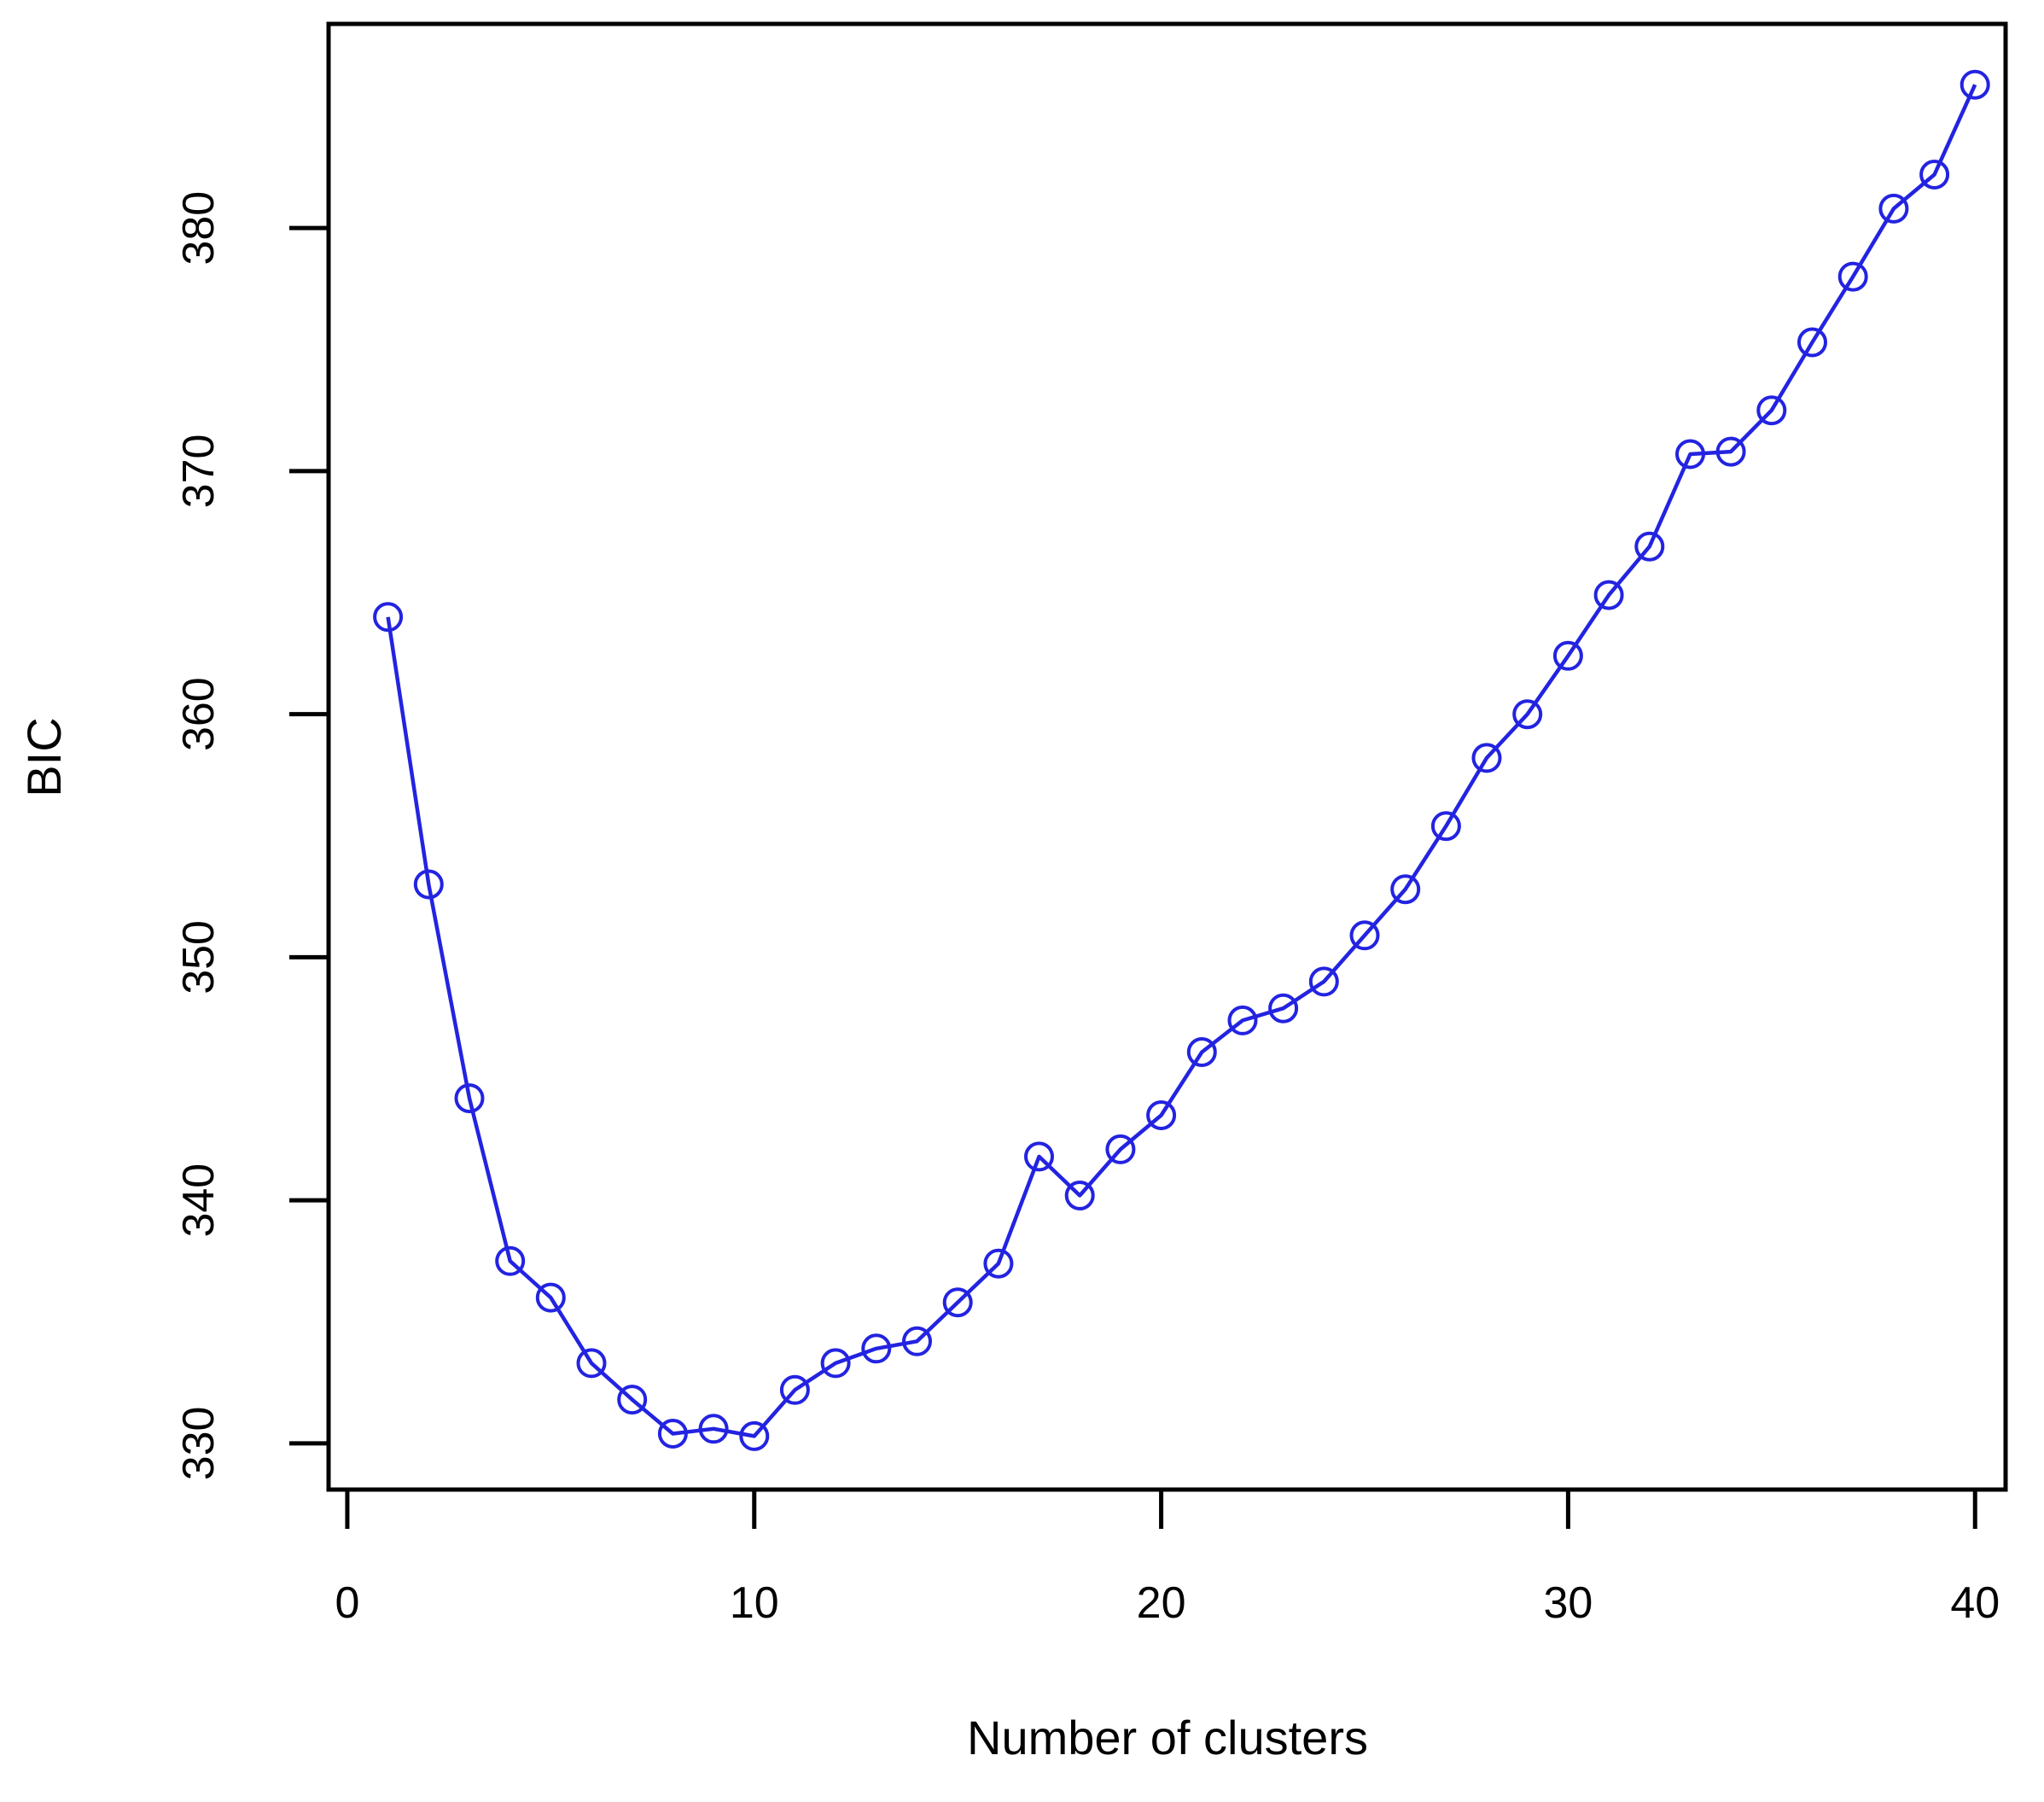 Image resolution: width=2044 pixels, height=1802 pixels. What do you see at coordinates (199, 714) in the screenshot?
I see `y-tick-label: 360` at bounding box center [199, 714].